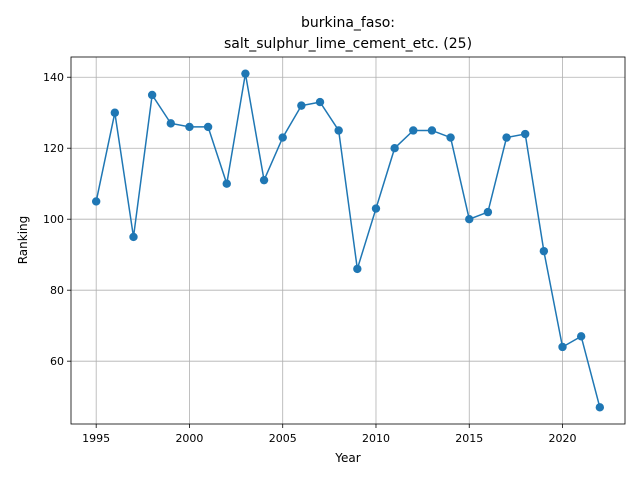 The image size is (640, 480). I want to click on x-tick-label: 2000, so click(189, 438).